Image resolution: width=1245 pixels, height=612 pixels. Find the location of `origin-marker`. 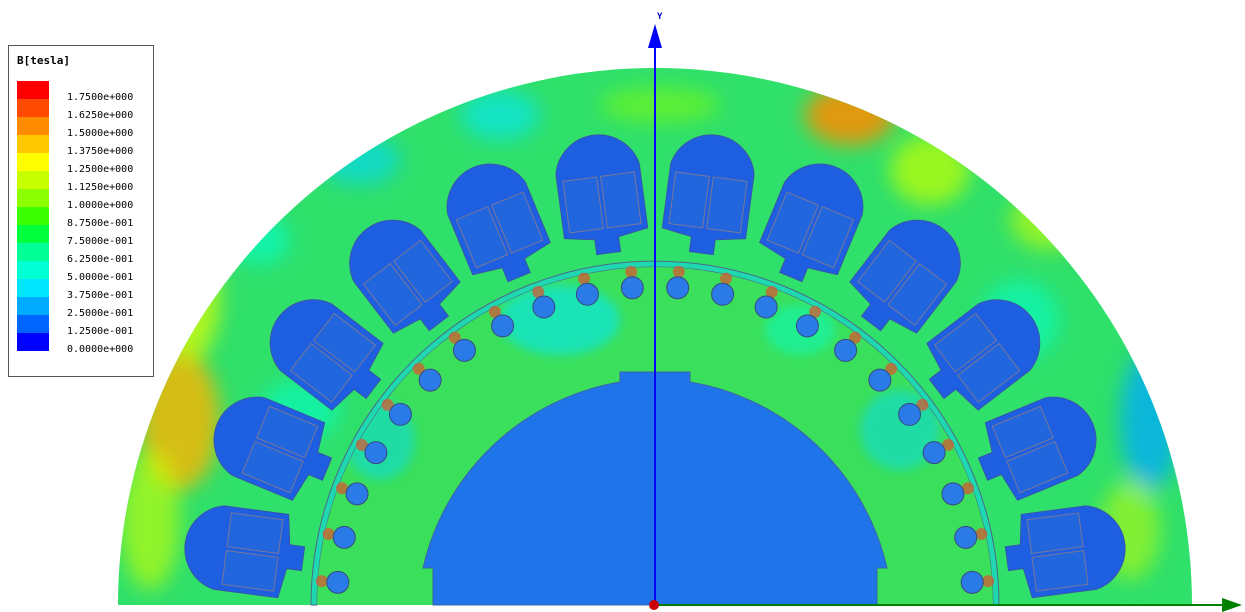

origin-marker is located at coordinates (654, 605).